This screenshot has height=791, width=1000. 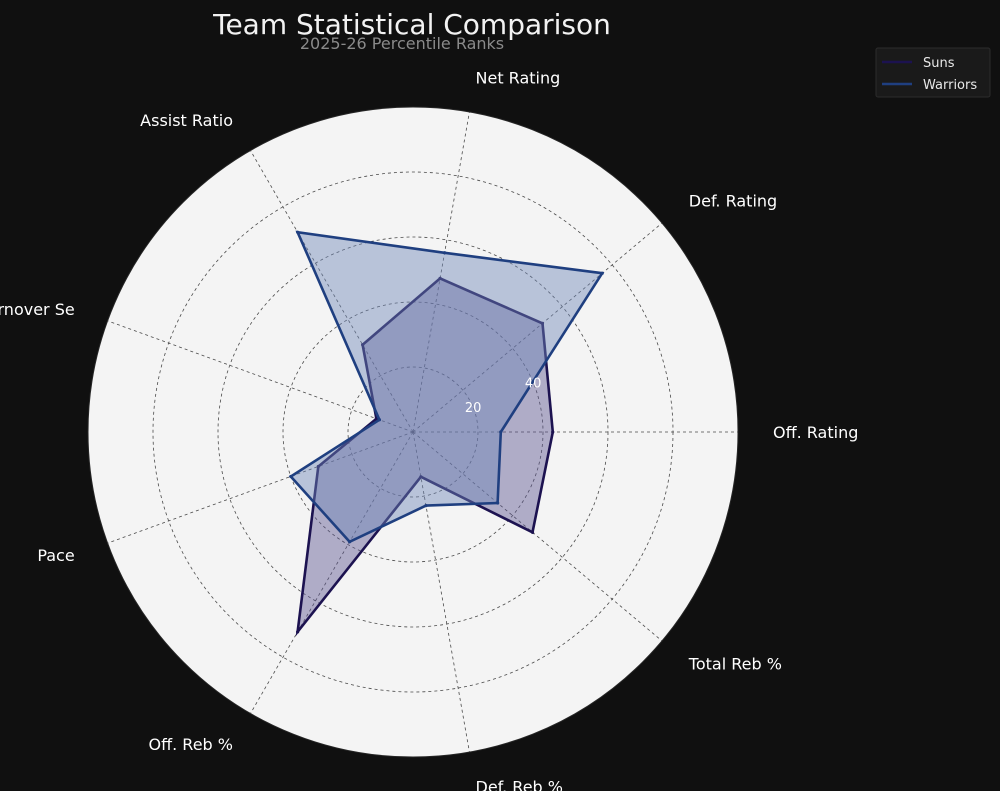 What do you see at coordinates (413, 432) in the screenshot?
I see `grid-ring` at bounding box center [413, 432].